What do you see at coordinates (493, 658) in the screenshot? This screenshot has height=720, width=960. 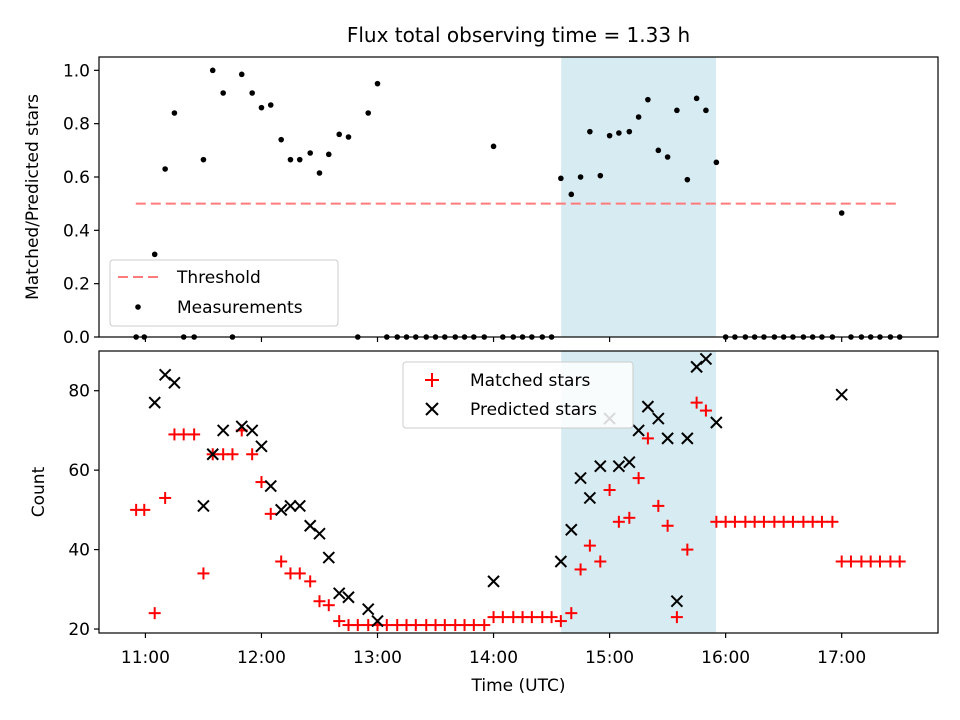 I see `x-tick-label: 14:00` at bounding box center [493, 658].